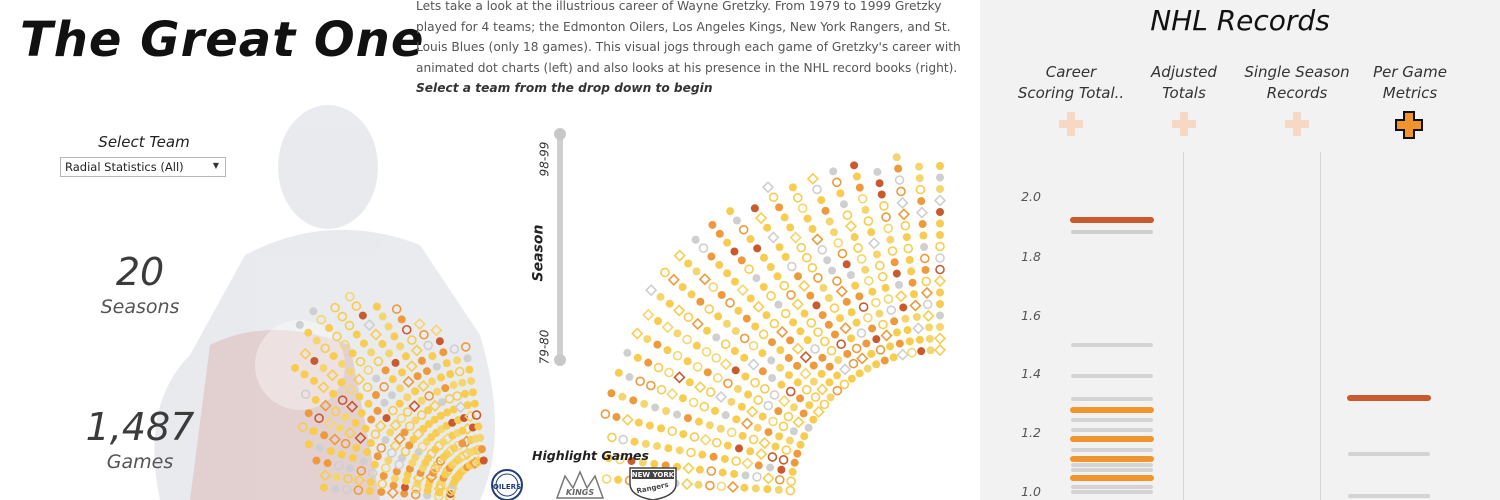 This screenshot has width=1500, height=500. I want to click on season-slider-handle-start, so click(560, 360).